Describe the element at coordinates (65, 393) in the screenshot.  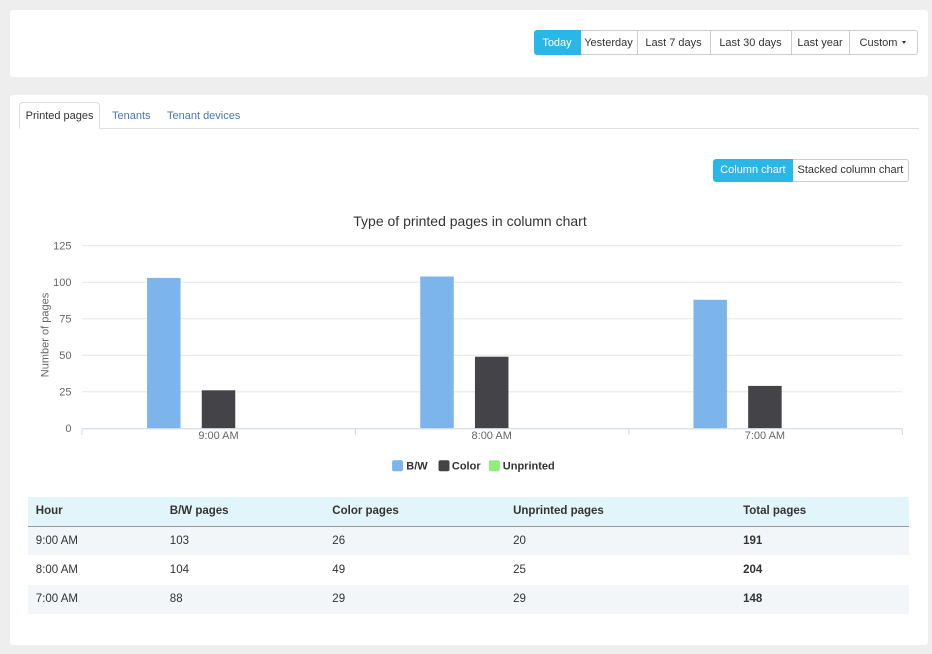
I see `svg-text: 25` at that location.